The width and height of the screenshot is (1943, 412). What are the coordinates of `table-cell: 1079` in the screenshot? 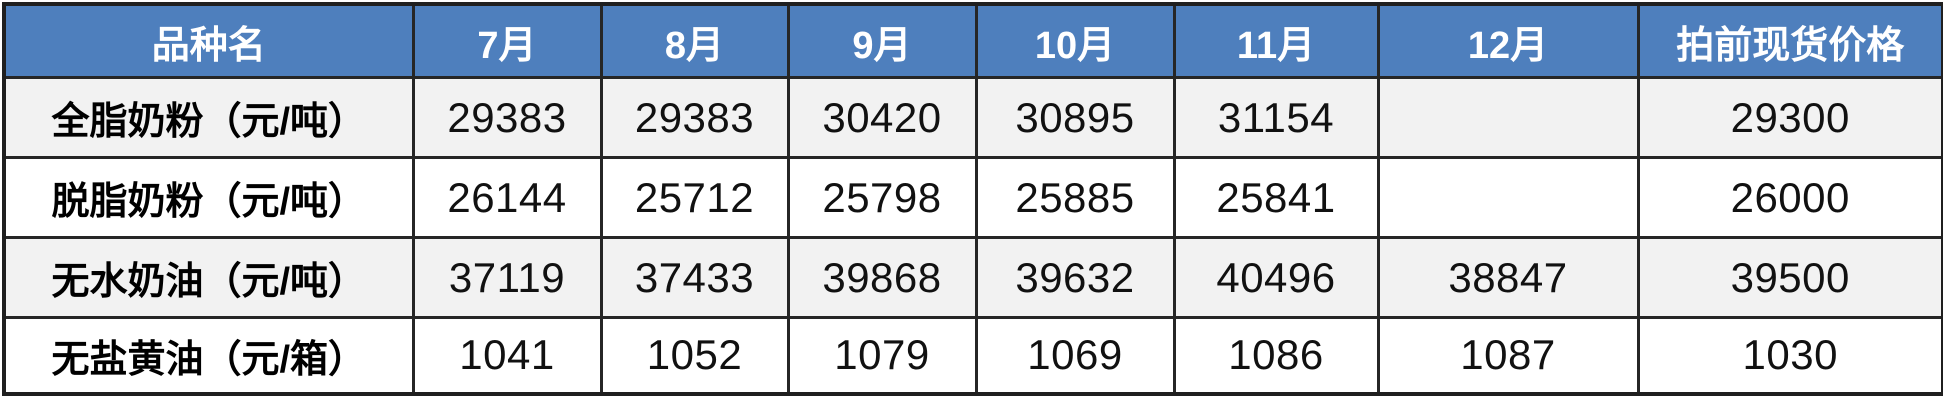 It's located at (882, 355).